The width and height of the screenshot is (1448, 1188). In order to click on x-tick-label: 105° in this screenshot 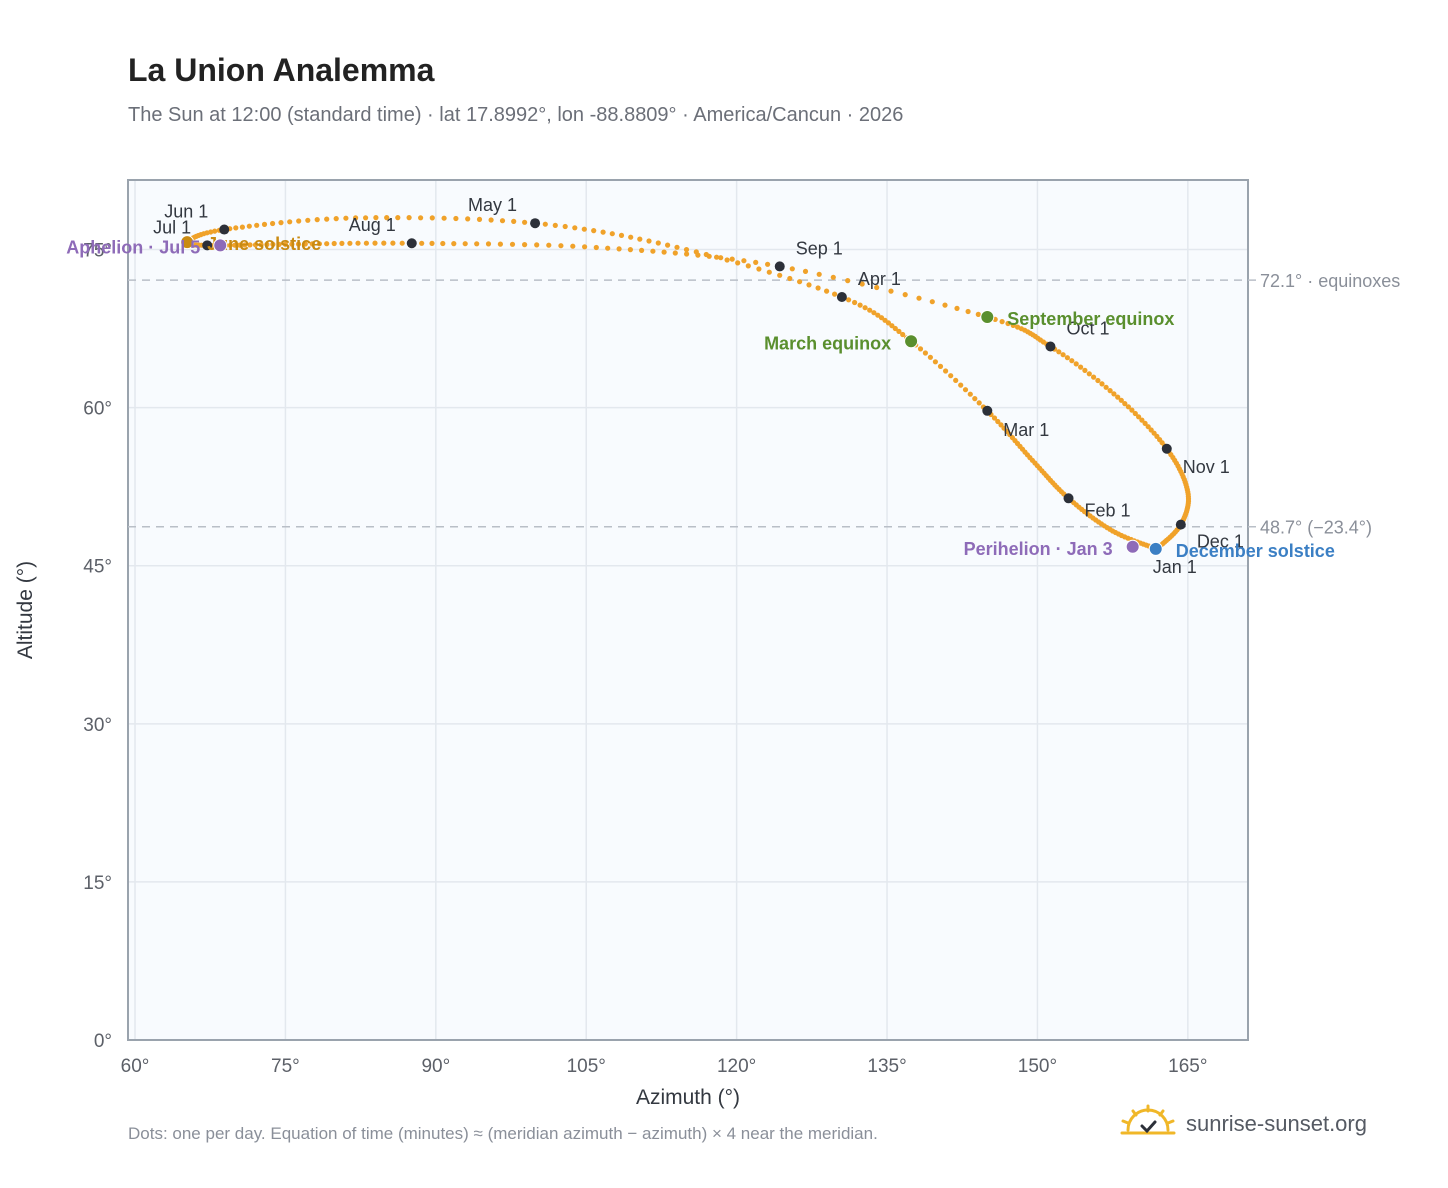, I will do `click(586, 1066)`.